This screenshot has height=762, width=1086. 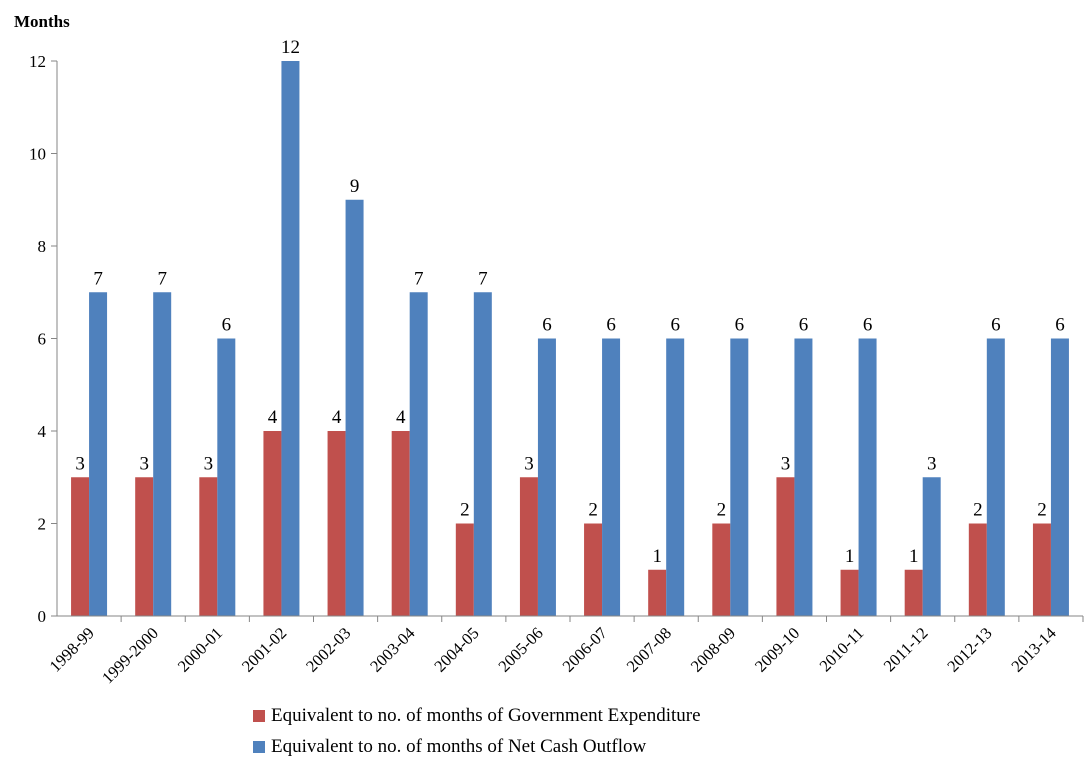 What do you see at coordinates (130, 655) in the screenshot?
I see `x-tick-label: 1999-2000` at bounding box center [130, 655].